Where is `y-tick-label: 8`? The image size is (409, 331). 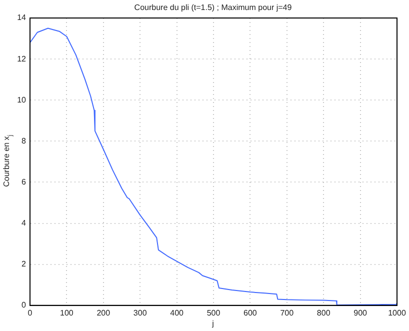
y-tick-label: 8 is located at coordinates (24, 141).